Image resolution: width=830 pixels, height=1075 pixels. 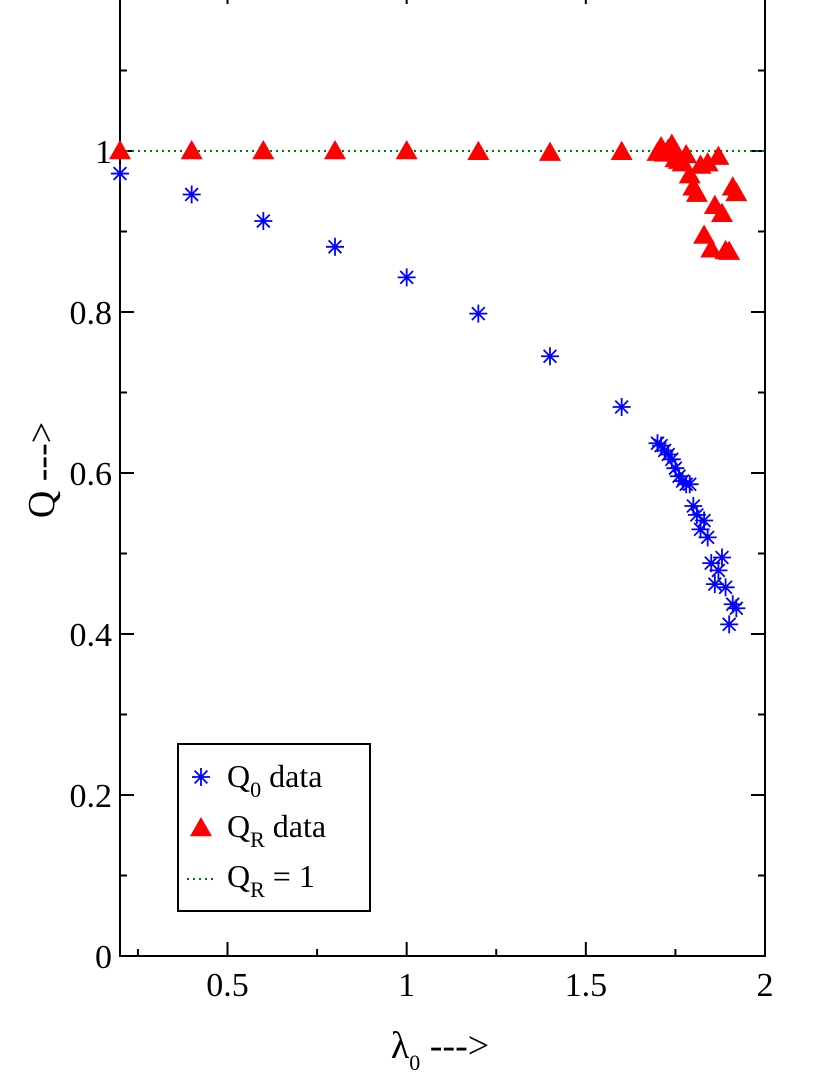 I want to click on legend-asterisk, so click(x=201, y=777).